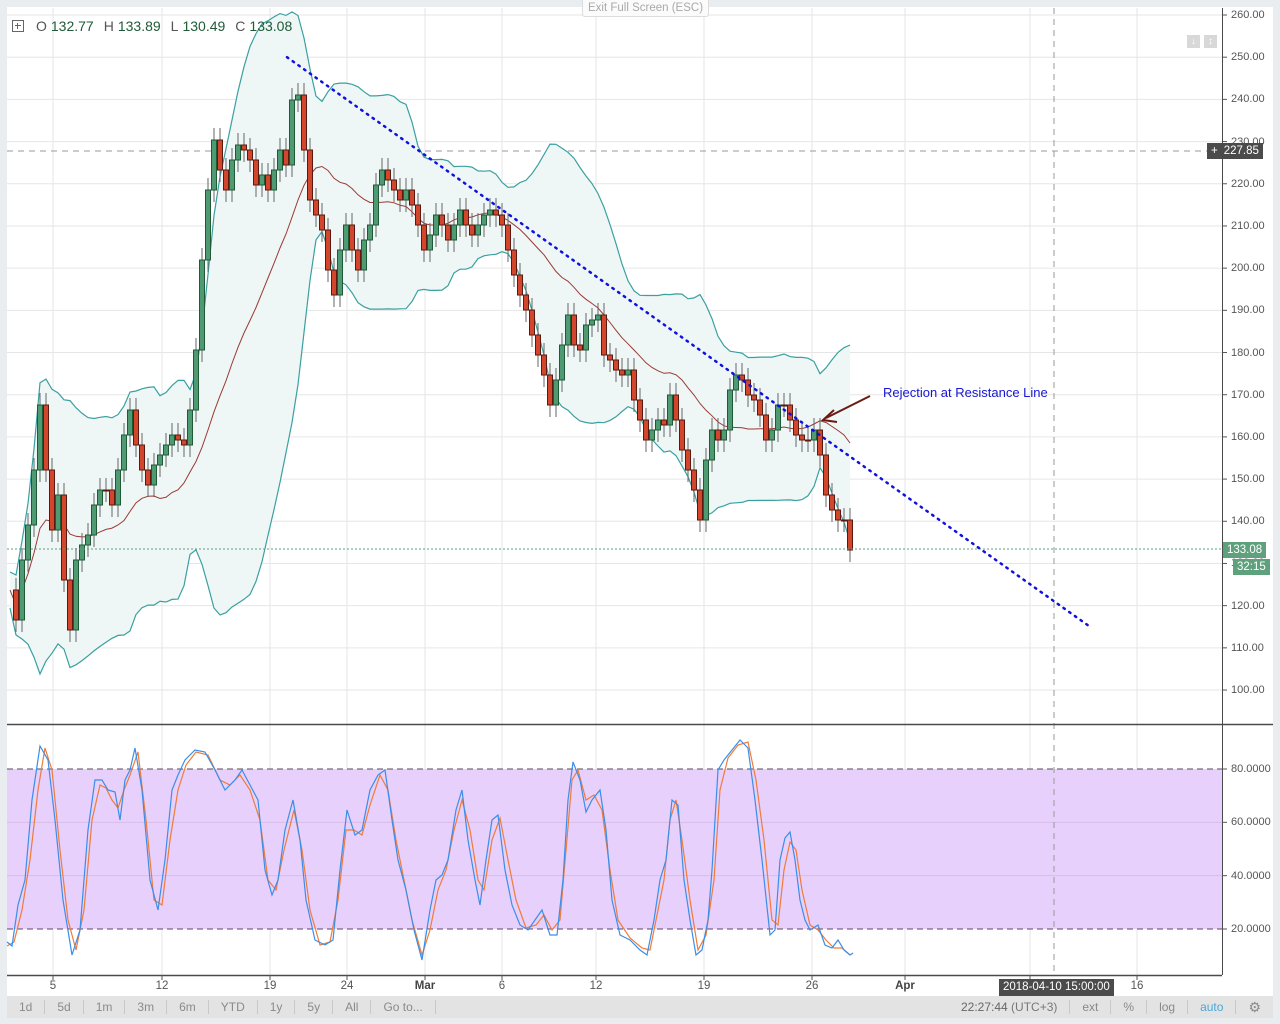 This screenshot has height=1024, width=1280. What do you see at coordinates (271, 26) in the screenshot?
I see `close-value: 133.08` at bounding box center [271, 26].